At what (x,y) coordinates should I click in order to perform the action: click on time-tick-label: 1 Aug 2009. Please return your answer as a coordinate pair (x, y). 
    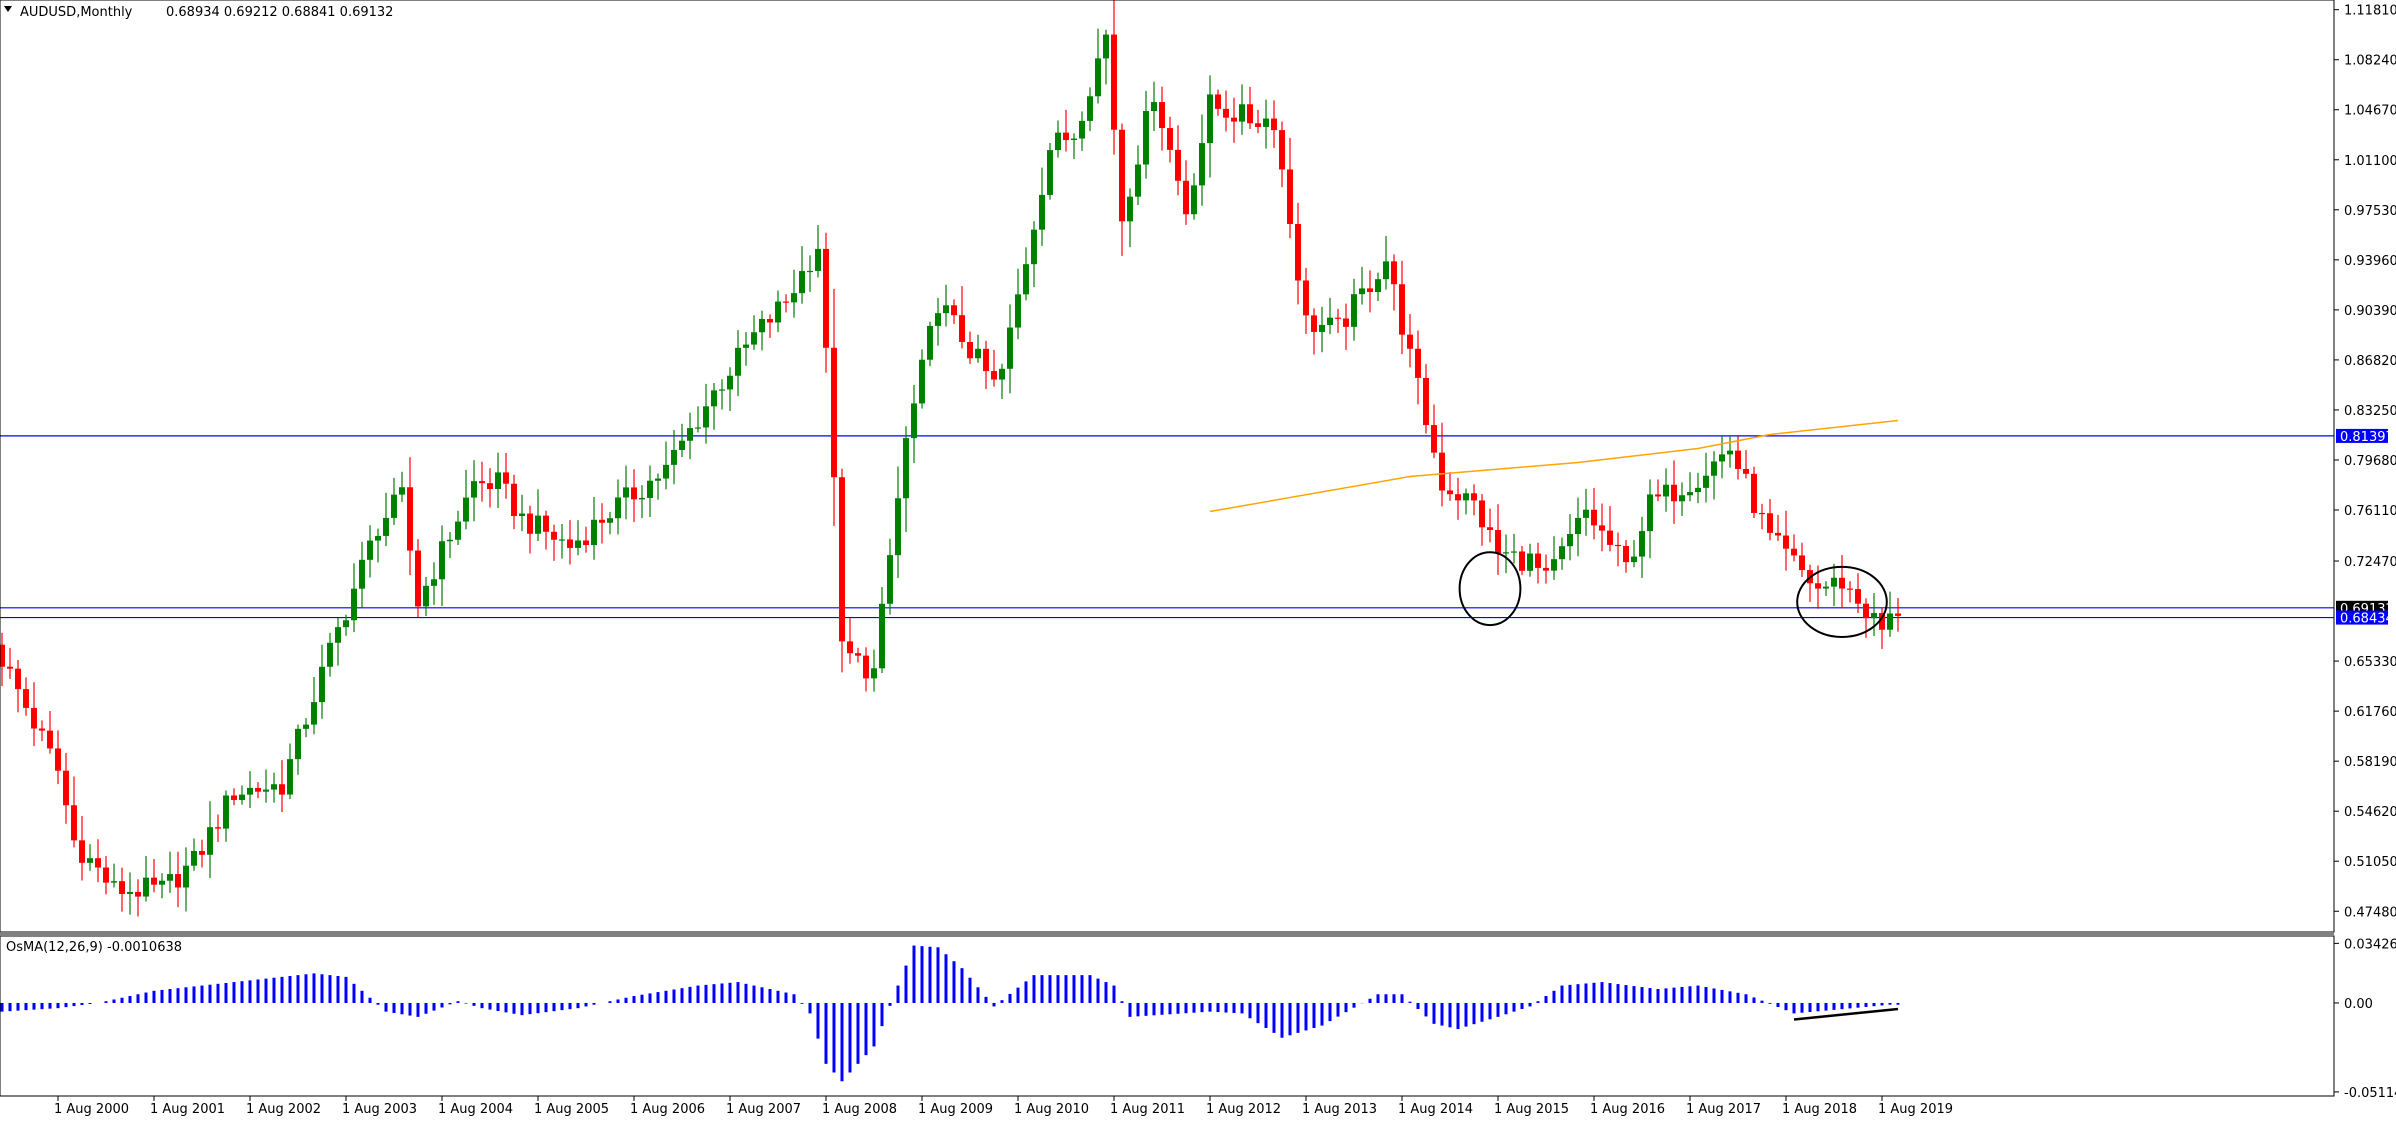
    Looking at the image, I should click on (955, 1109).